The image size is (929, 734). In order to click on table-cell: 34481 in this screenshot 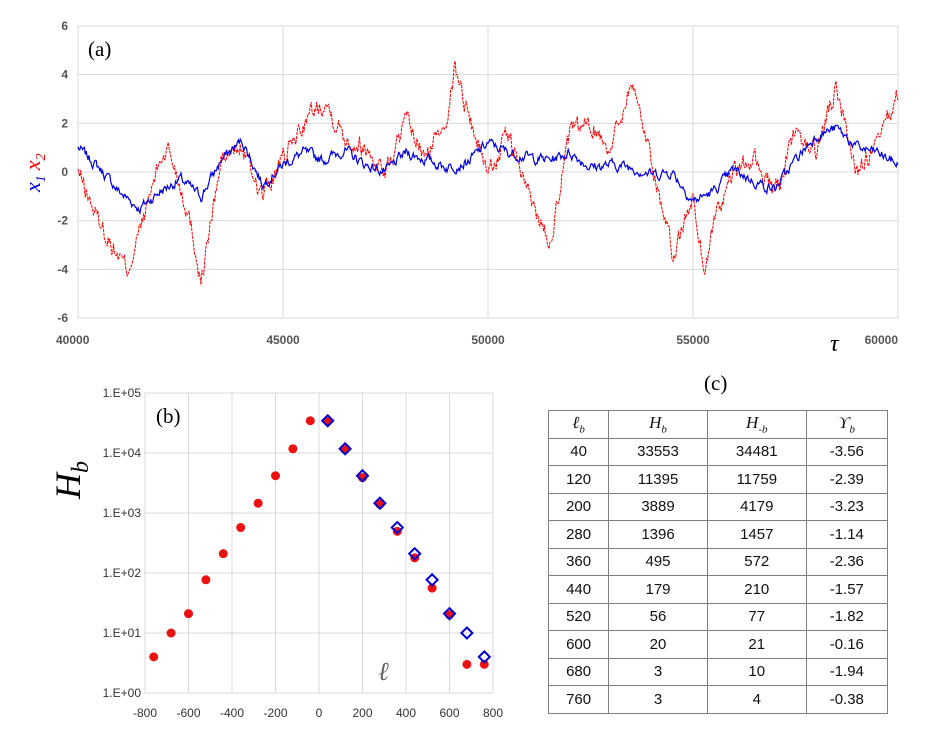, I will do `click(756, 451)`.